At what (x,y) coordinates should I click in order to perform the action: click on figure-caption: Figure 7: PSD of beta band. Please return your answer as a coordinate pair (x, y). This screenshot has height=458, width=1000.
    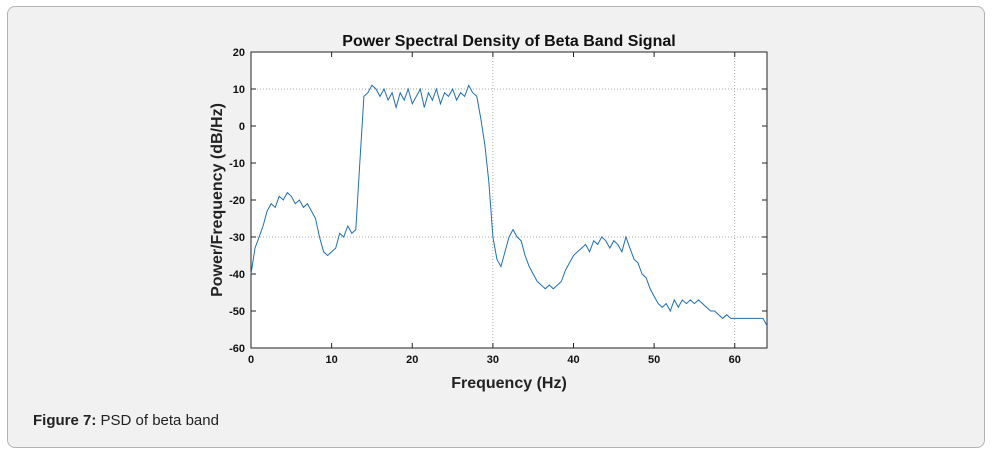
    Looking at the image, I should click on (126, 420).